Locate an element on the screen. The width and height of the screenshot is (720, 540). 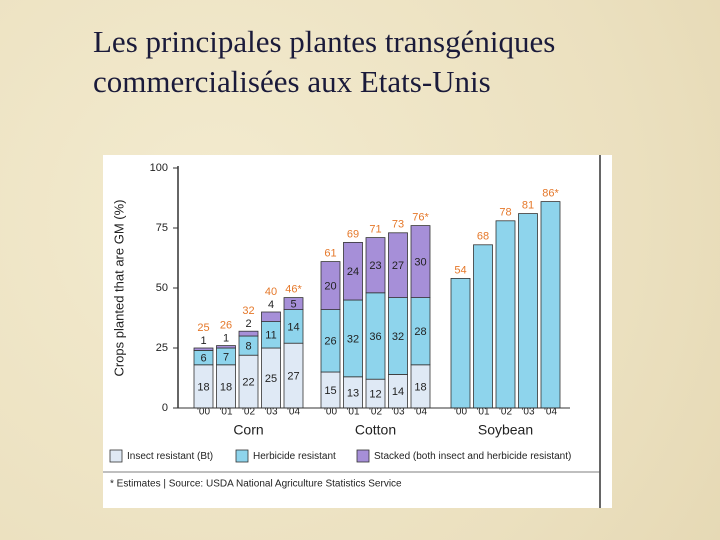
segment-label: 30 is located at coordinates (420, 263).